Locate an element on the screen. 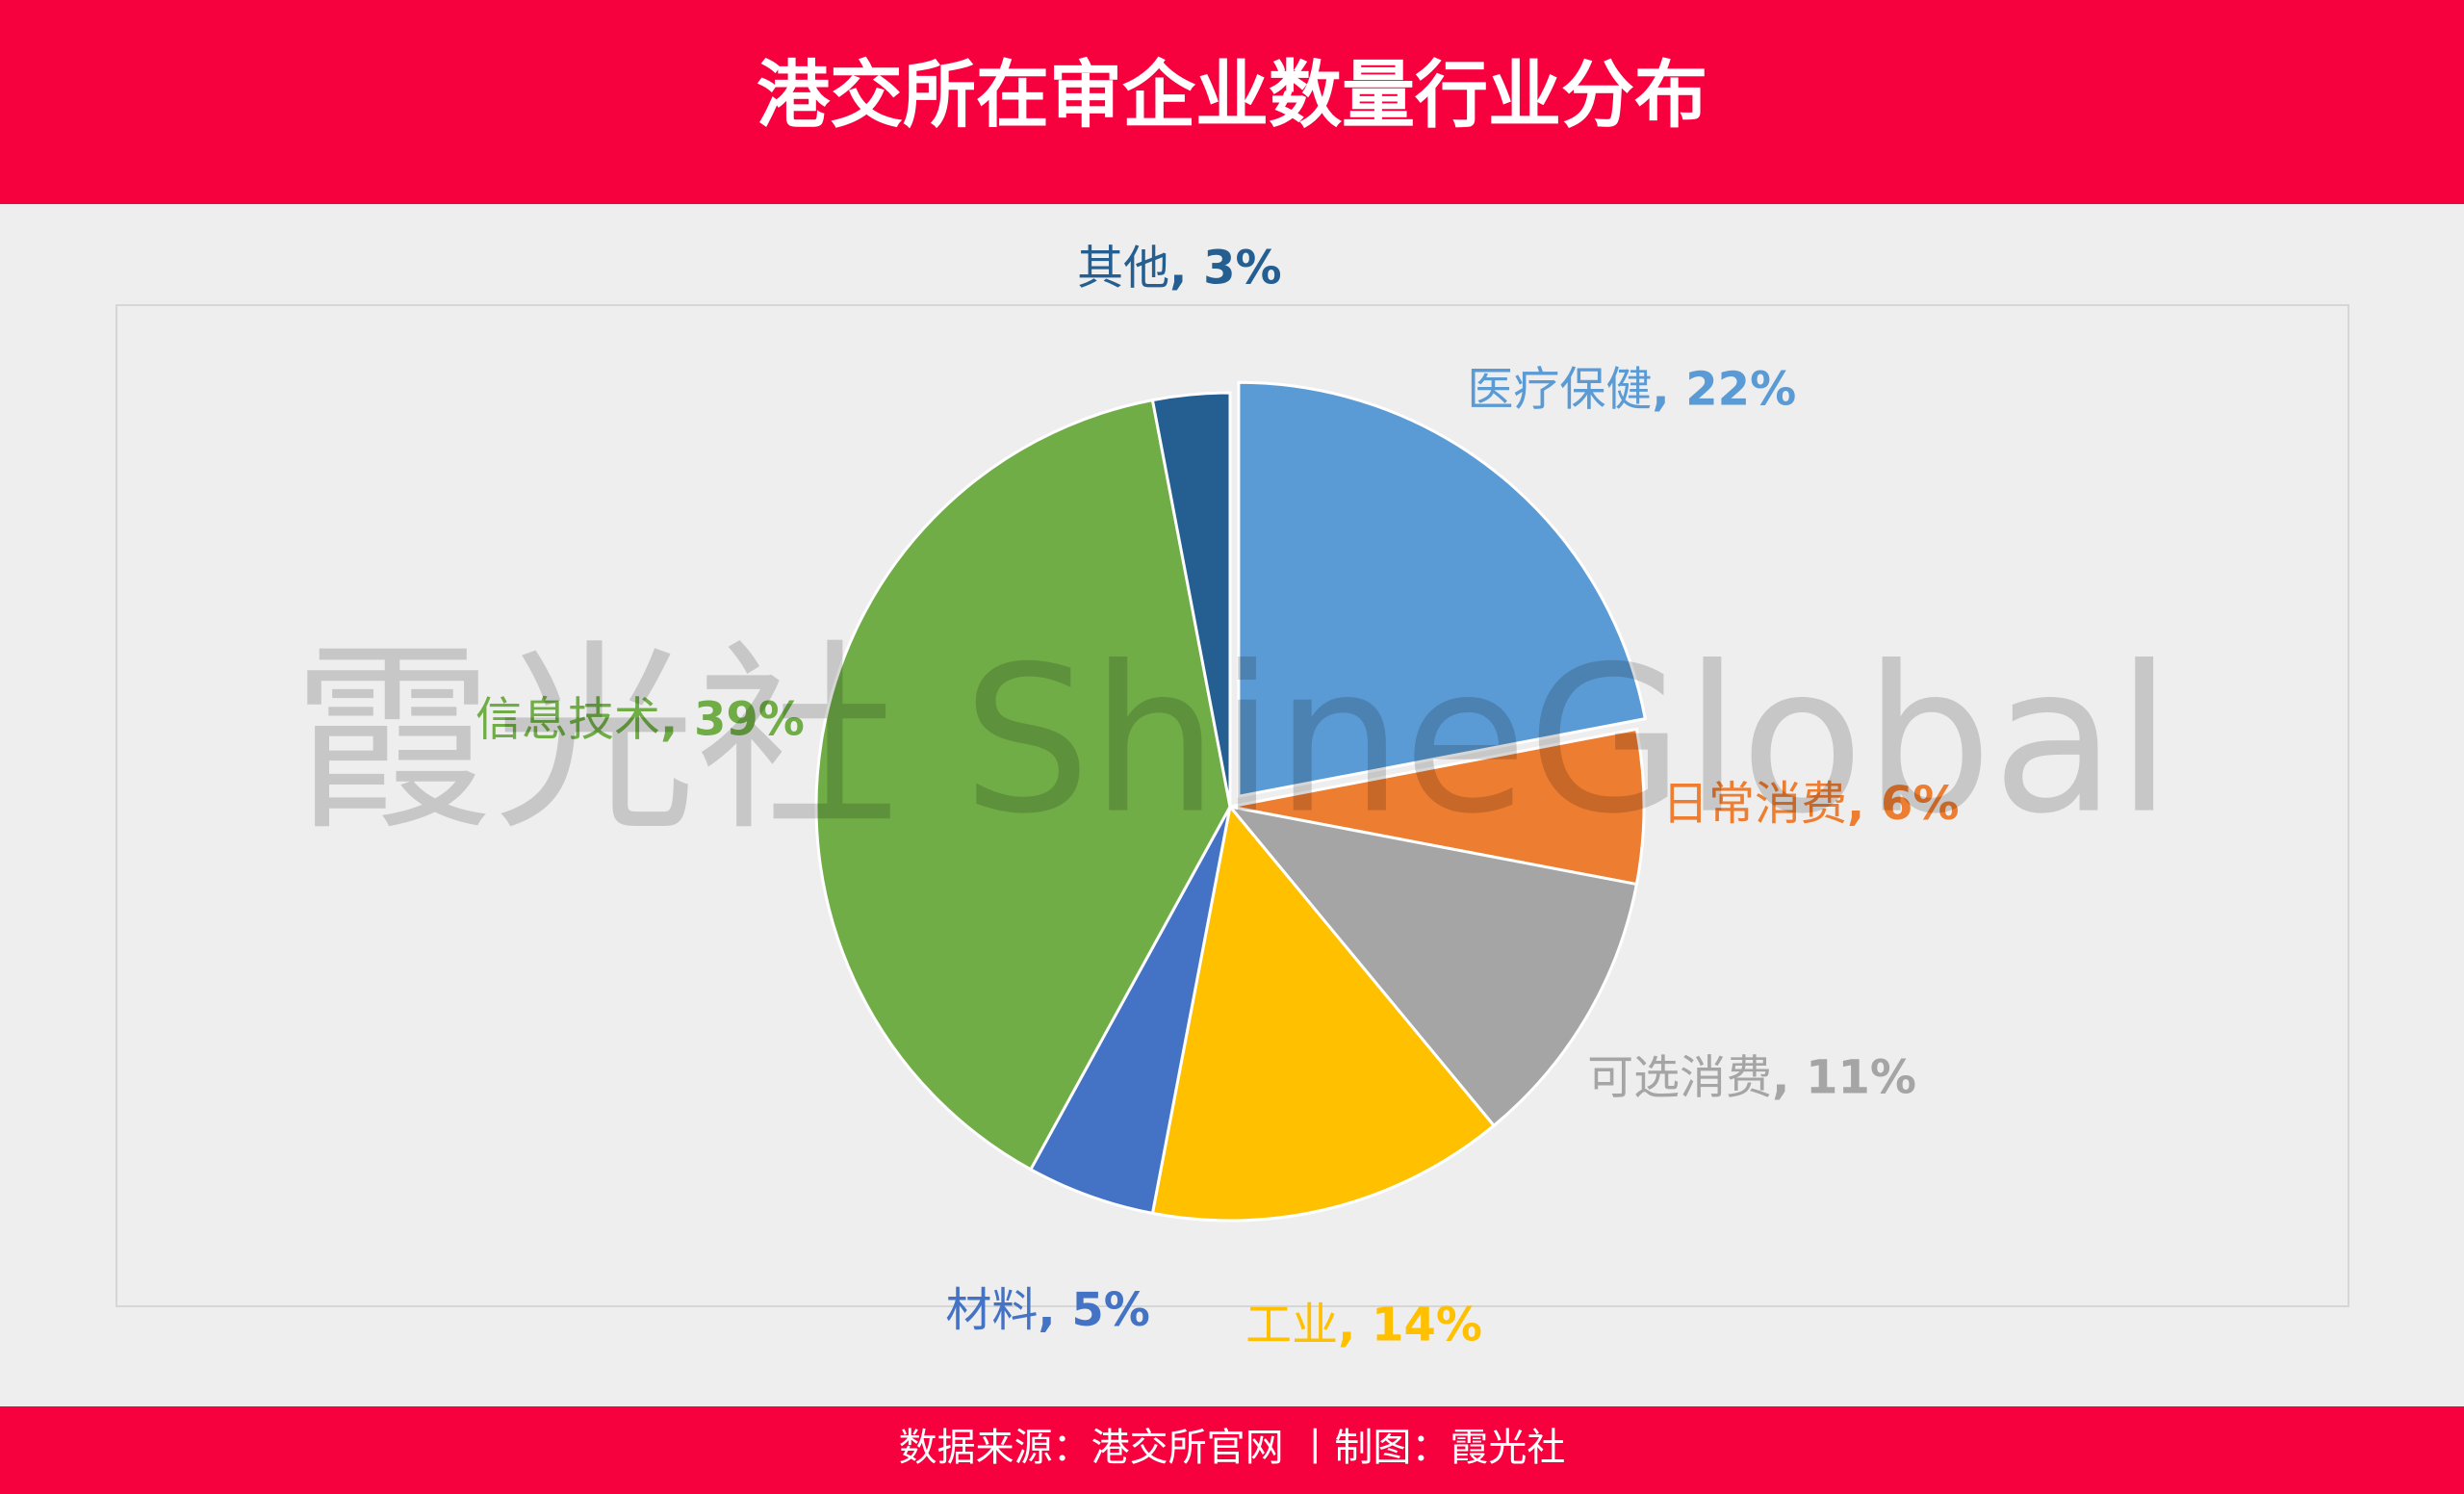  slice-label: 信息技术, 39% is located at coordinates (640, 720).